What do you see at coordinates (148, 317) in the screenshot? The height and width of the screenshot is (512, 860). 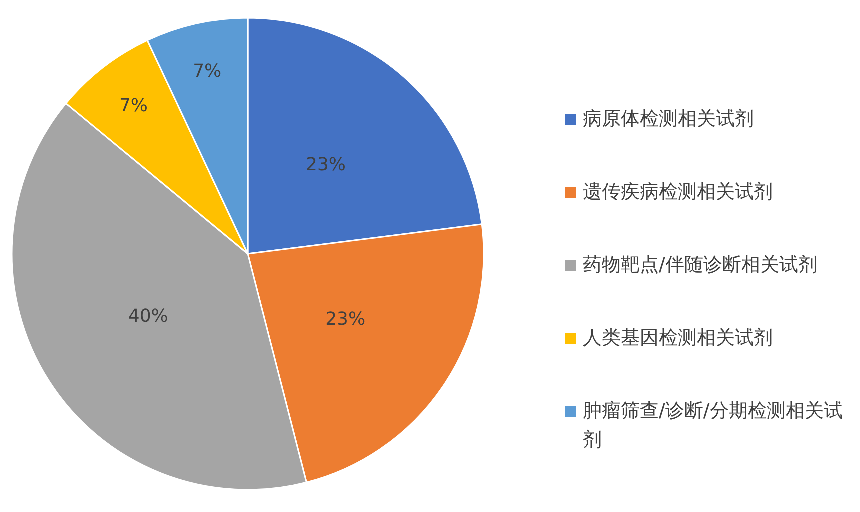 I see `data-label: 40%` at bounding box center [148, 317].